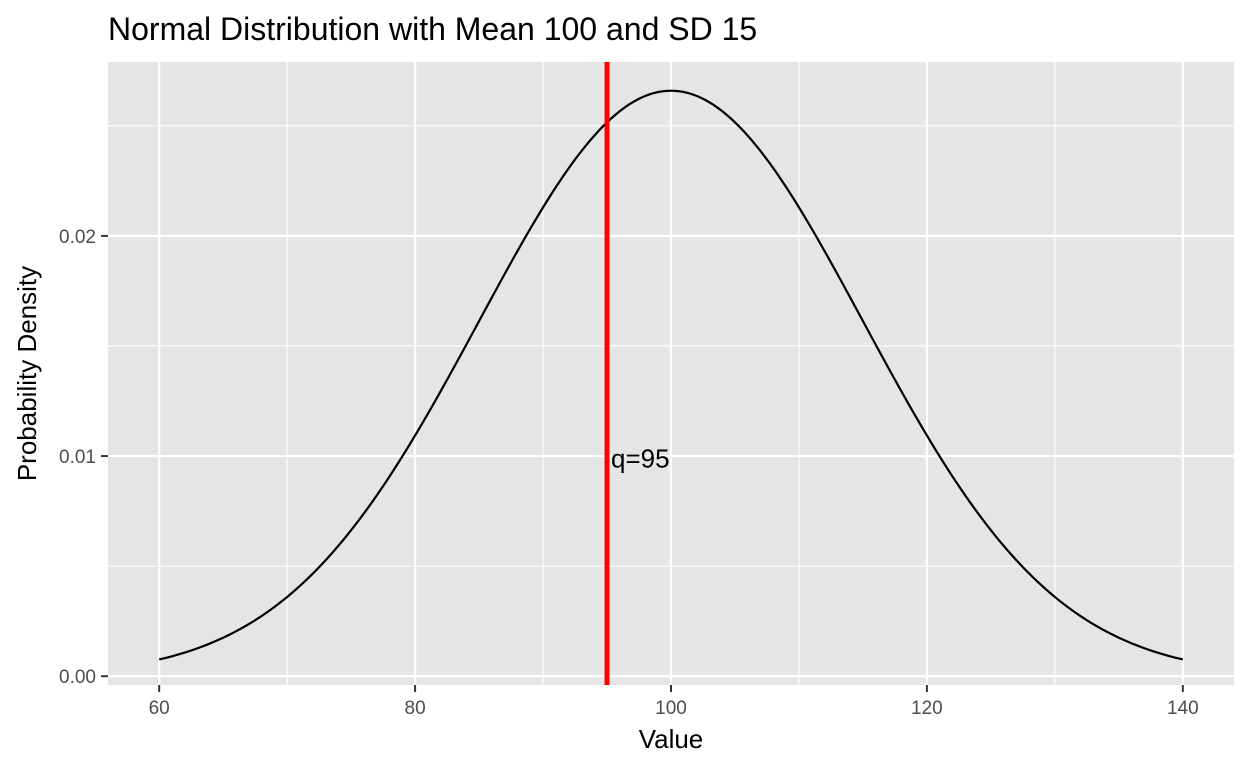 Image resolution: width=1248 pixels, height=768 pixels. I want to click on y-axis-ticks: 0.00 0.01 0.02, so click(83, 457).